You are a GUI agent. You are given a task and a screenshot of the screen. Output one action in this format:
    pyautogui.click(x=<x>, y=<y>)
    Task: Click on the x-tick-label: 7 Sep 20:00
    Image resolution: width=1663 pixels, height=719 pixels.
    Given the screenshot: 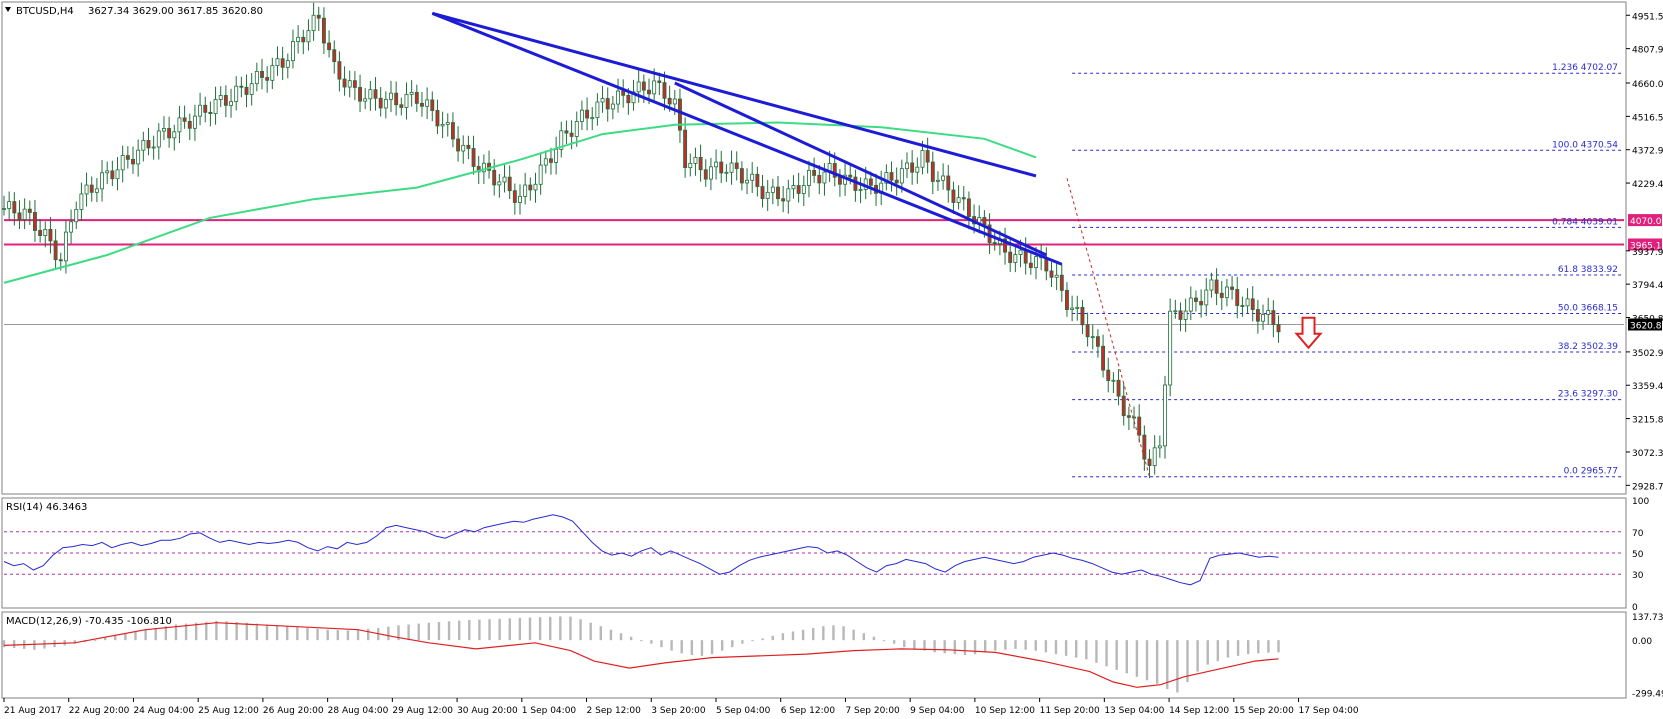 What is the action you would take?
    pyautogui.click(x=872, y=711)
    